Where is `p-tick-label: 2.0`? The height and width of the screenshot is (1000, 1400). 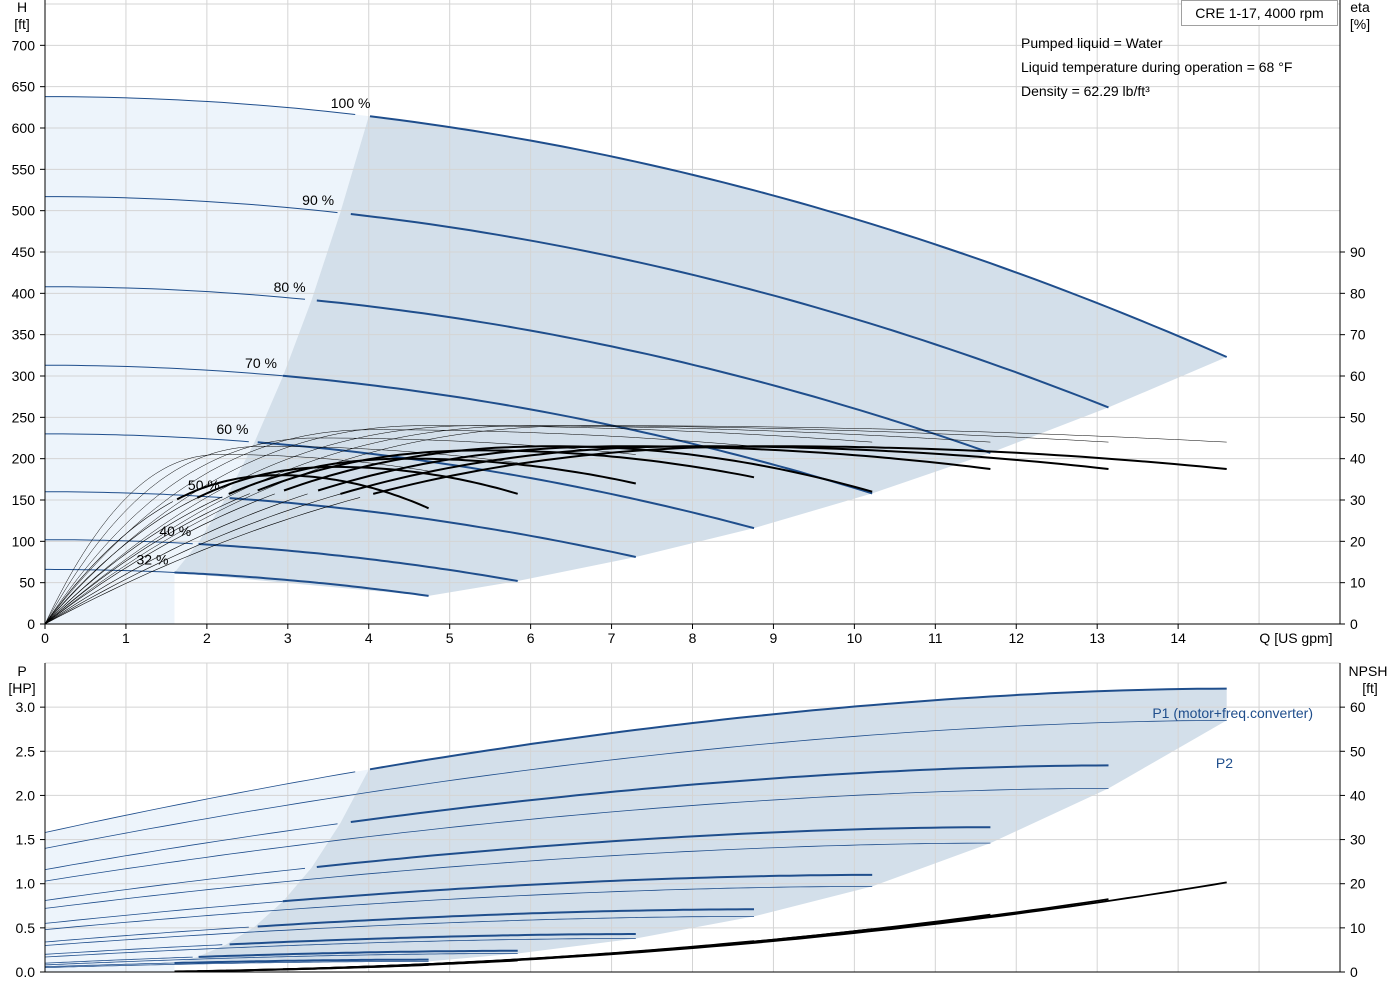
p-tick-label: 2.0 is located at coordinates (26, 795).